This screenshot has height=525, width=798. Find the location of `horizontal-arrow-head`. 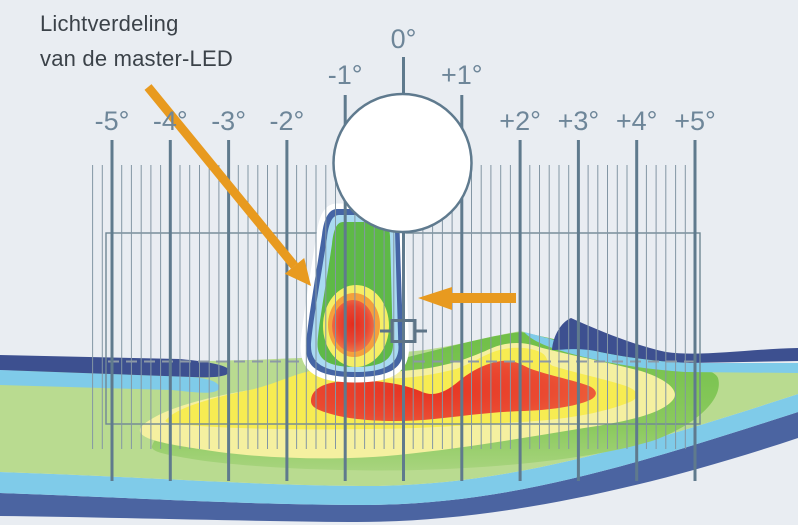

horizontal-arrow-head is located at coordinates (435, 298).